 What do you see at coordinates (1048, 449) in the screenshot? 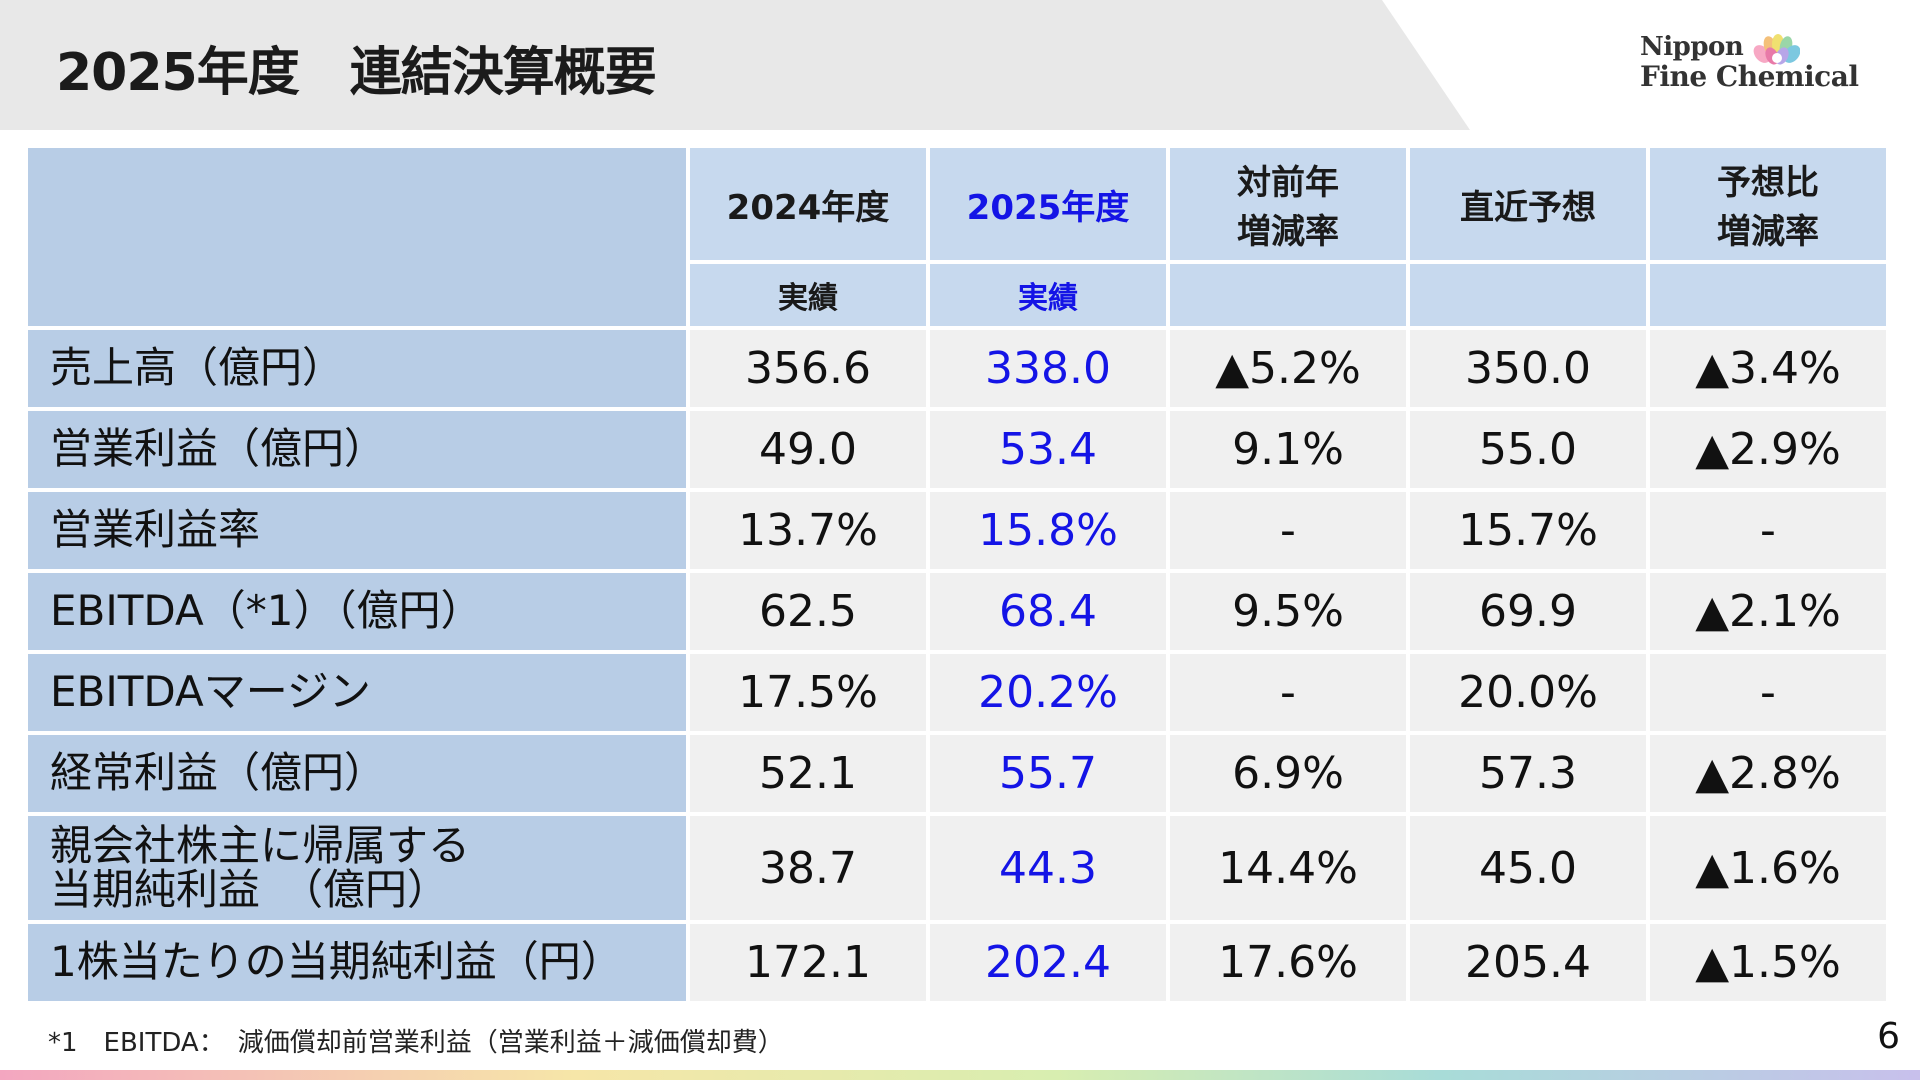
I see `value-cell: 53.4` at bounding box center [1048, 449].